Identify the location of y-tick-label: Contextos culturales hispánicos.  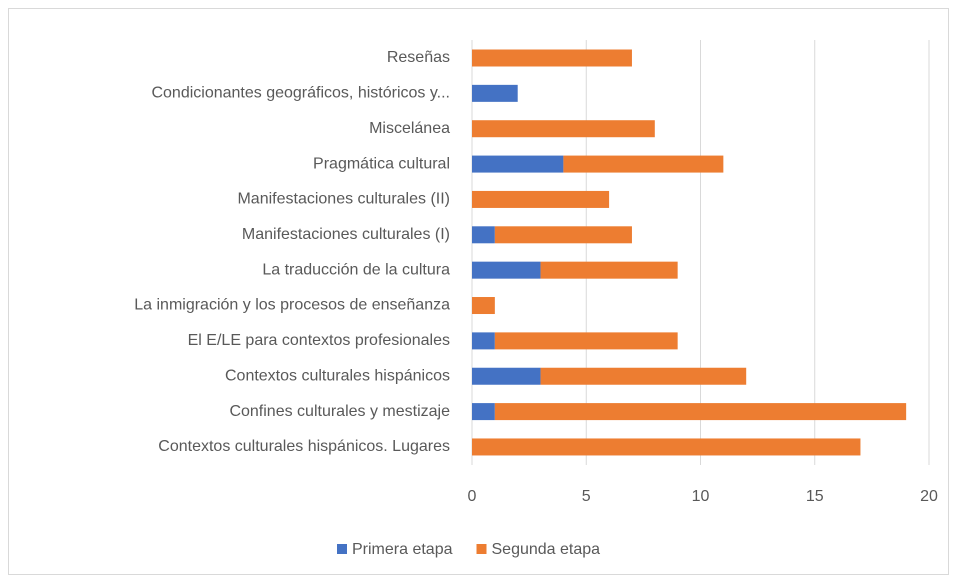
(337, 375).